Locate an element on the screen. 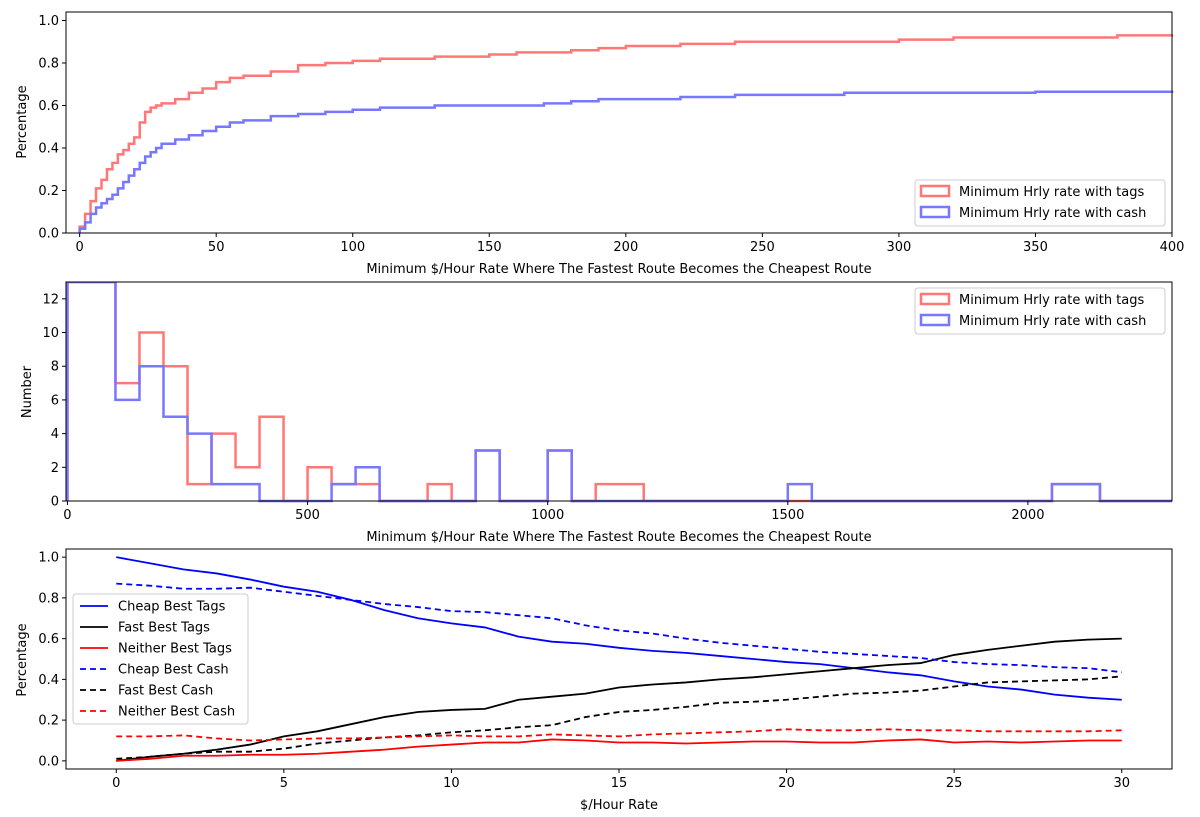 The image size is (1200, 817). legend-label-neither-best-cash: Neither Best Cash is located at coordinates (176, 712).